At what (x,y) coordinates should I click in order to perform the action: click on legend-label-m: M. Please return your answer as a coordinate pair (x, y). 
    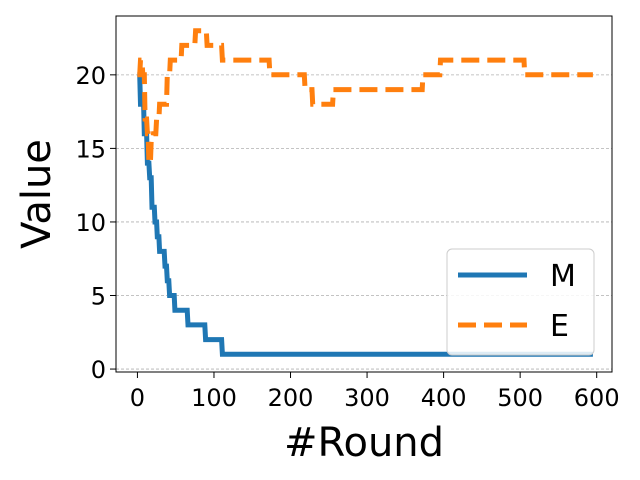
    Looking at the image, I should click on (563, 276).